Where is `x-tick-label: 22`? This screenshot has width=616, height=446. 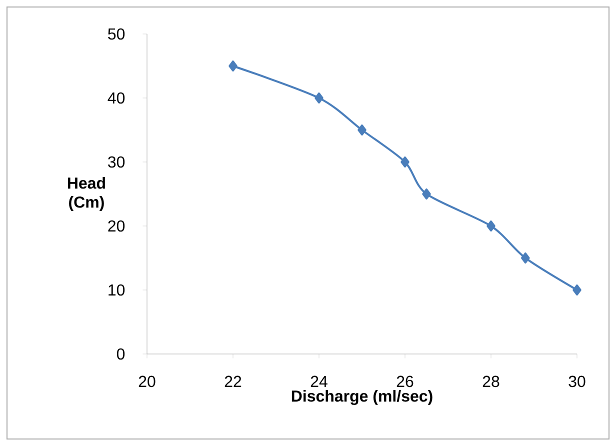 x-tick-label: 22 is located at coordinates (233, 381).